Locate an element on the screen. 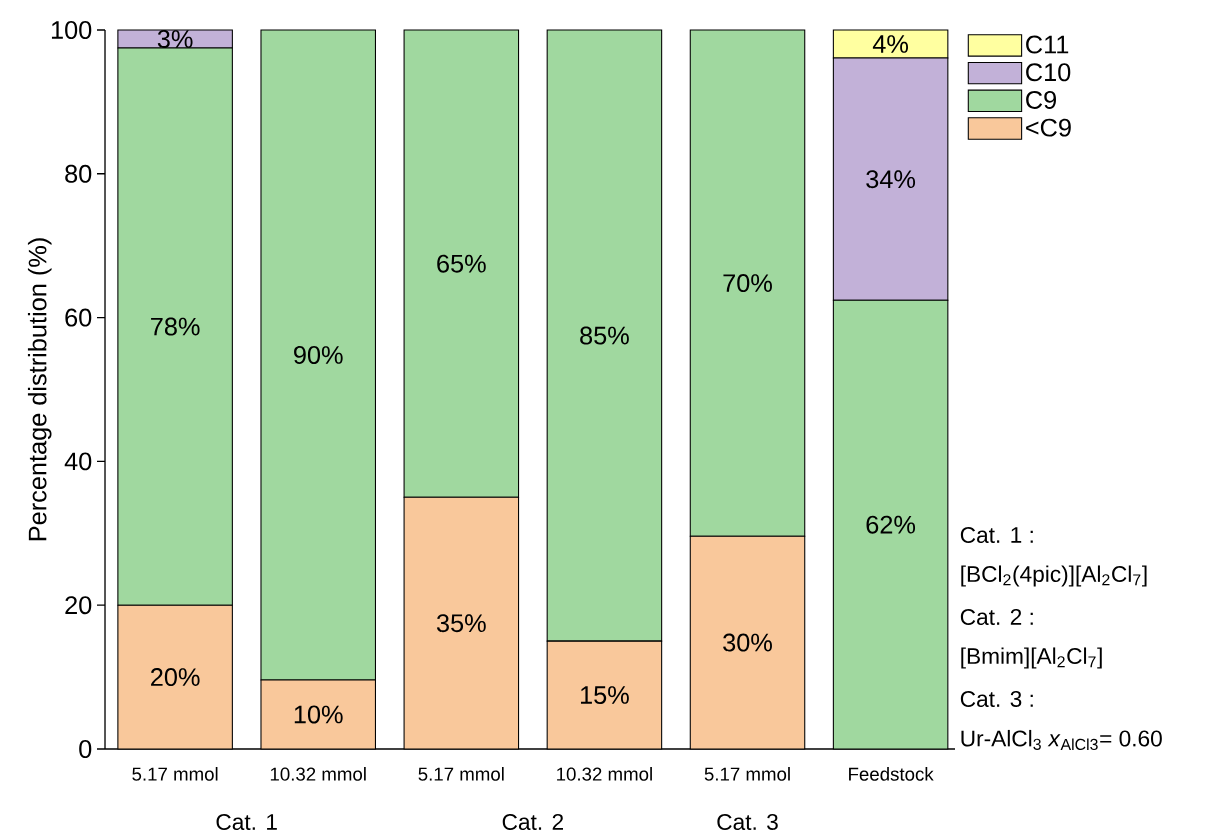 The height and width of the screenshot is (838, 1218). y-tick-label: 100 is located at coordinates (71, 30).